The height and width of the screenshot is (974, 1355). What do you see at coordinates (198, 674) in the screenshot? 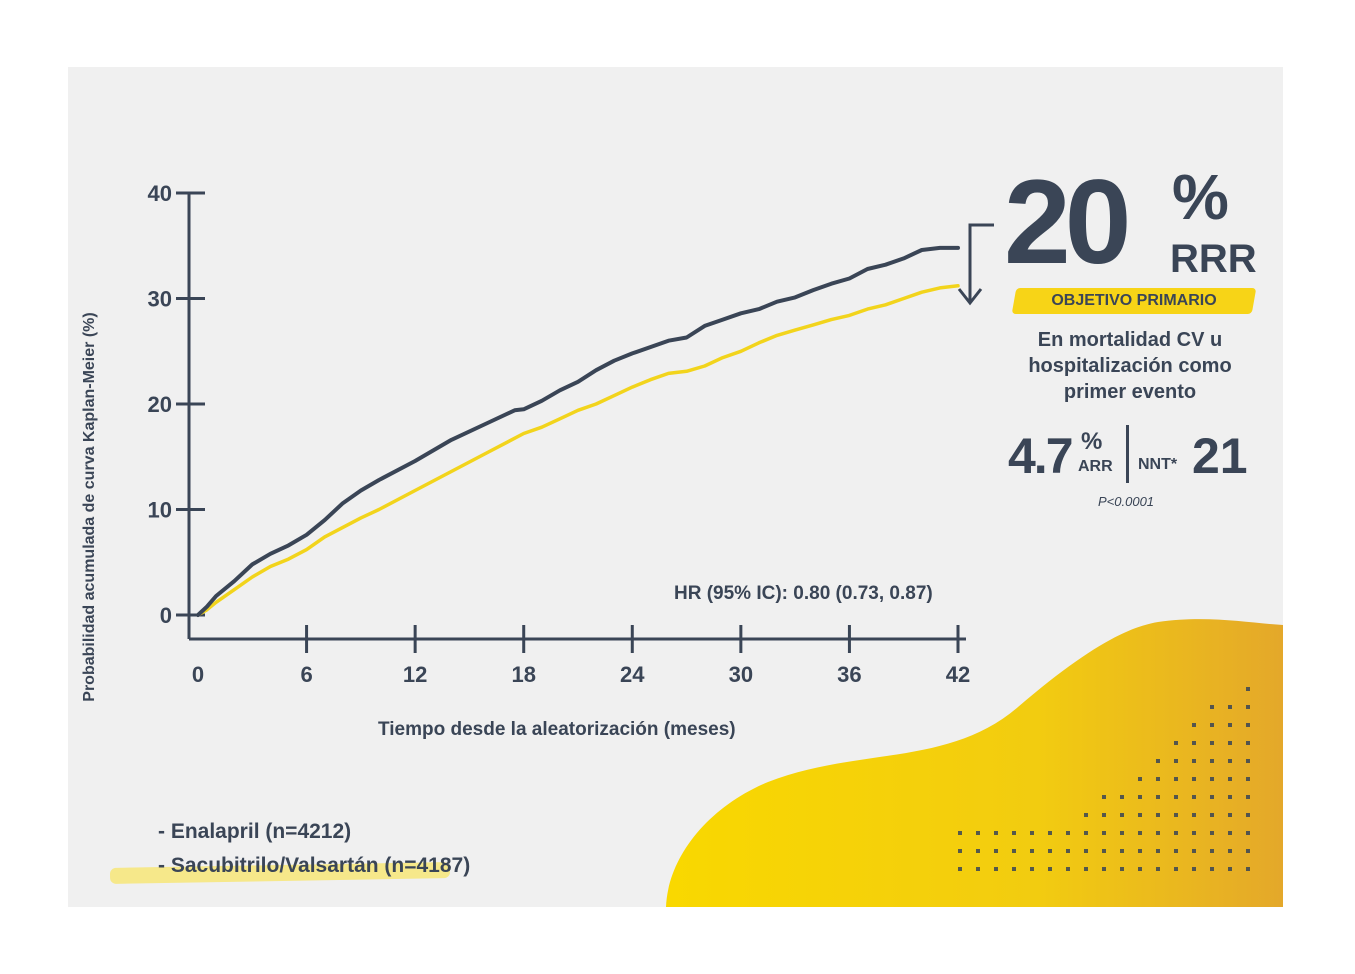
I see `x-tick-label: 0` at bounding box center [198, 674].